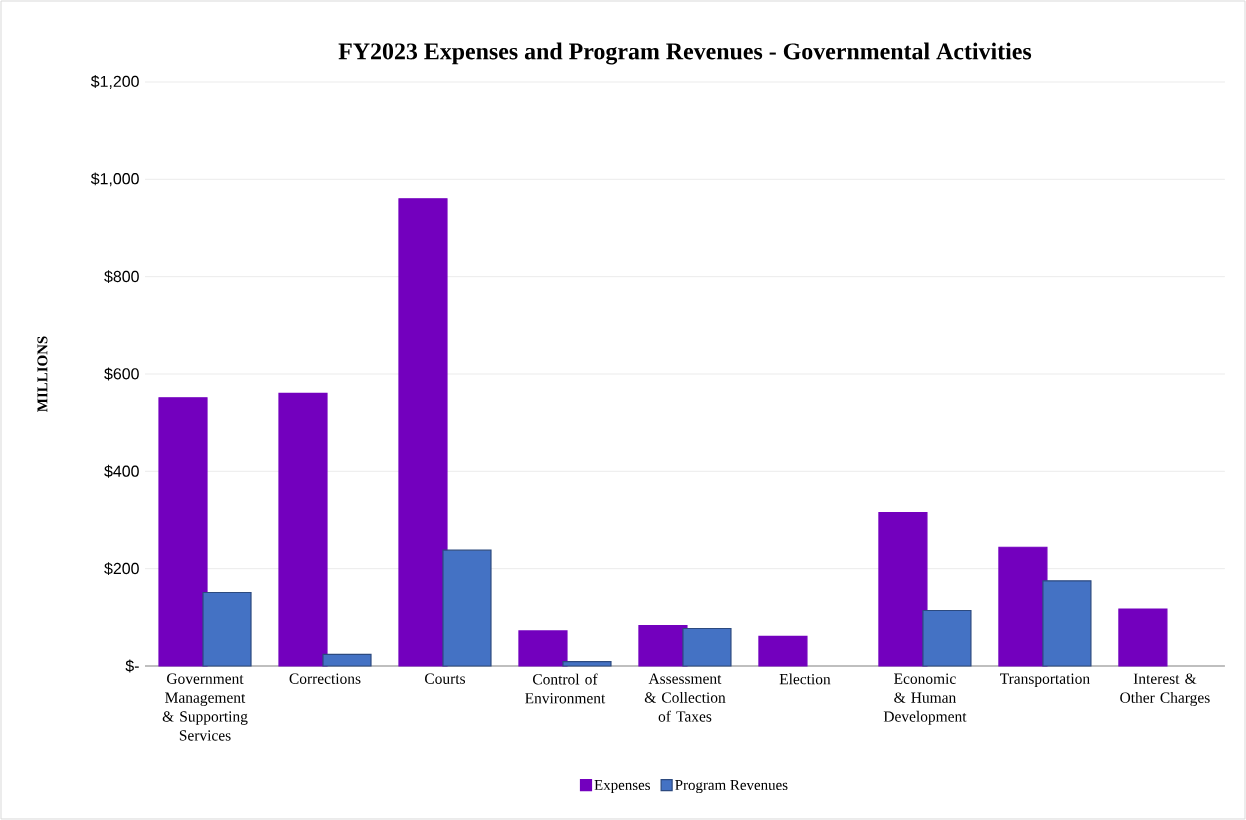 This screenshot has width=1246, height=820. Describe the element at coordinates (925, 699) in the screenshot. I see `x-tick-label: Economic & Human Development` at that location.